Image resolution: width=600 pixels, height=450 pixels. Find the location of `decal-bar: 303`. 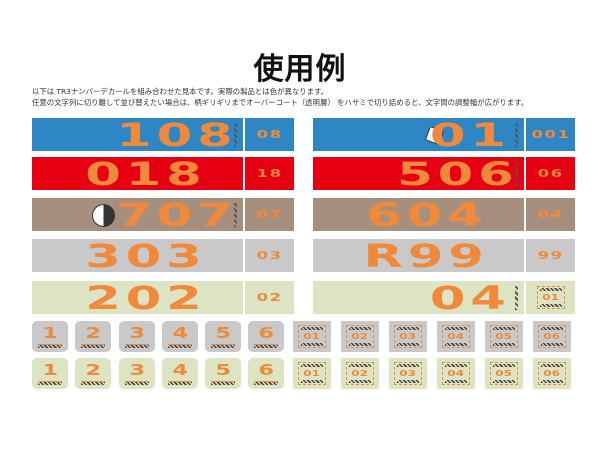

decal-bar: 303 is located at coordinates (137, 255).